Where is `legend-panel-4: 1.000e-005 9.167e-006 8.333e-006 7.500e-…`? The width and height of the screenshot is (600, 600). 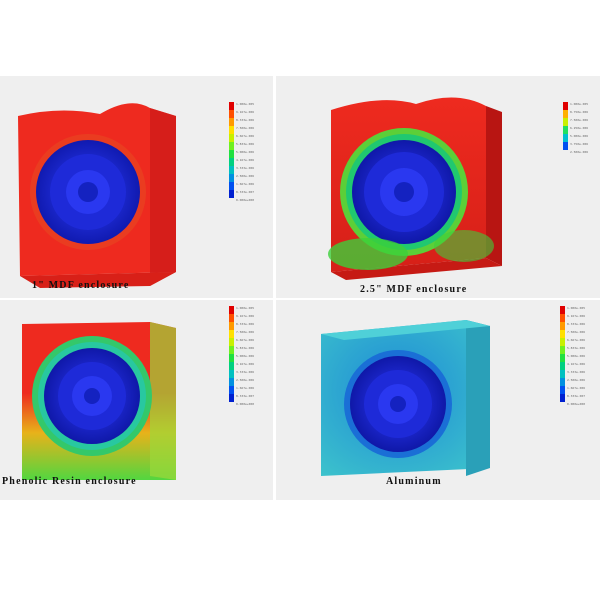 legend-panel-4: 1.000e-005 9.167e-006 8.333e-006 7.500e-… is located at coordinates (572, 356).